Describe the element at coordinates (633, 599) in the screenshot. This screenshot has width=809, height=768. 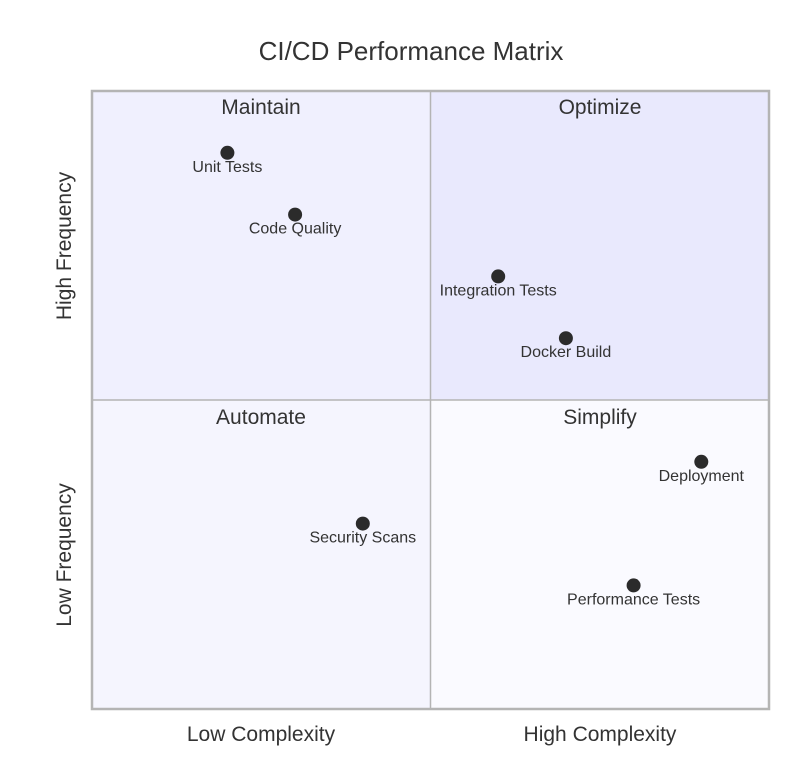
I see `data-point-label: Performance Tests` at that location.